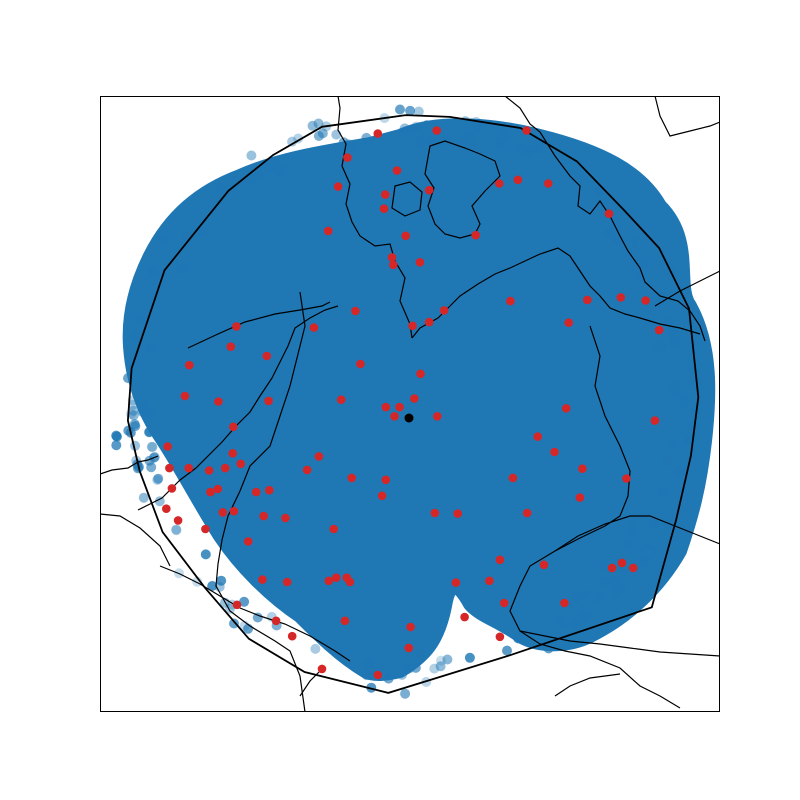  Describe the element at coordinates (605, 219) in the screenshot. I see `coastline-sweden` at that location.